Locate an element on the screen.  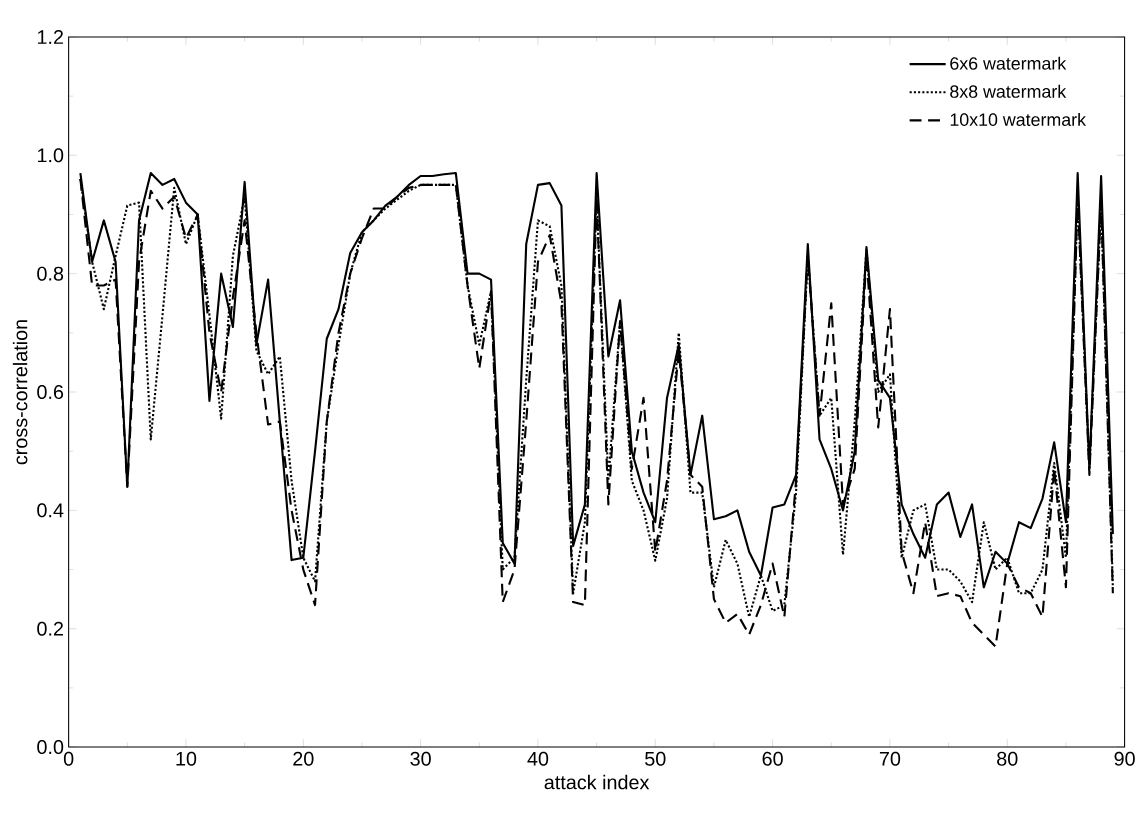
y-tick-label: 0.4 is located at coordinates (50, 510).